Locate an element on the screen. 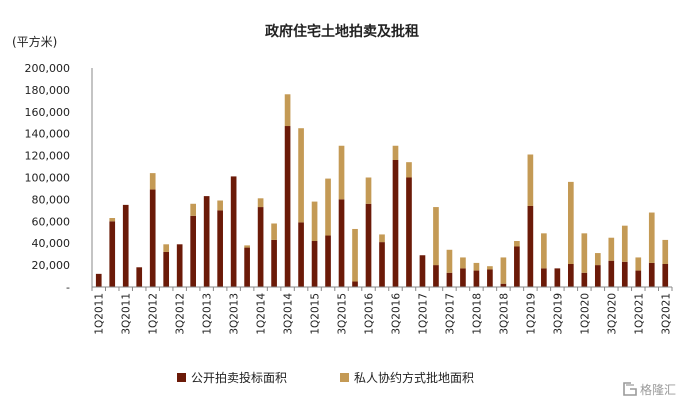 This screenshot has width=695, height=407. watermark: 格隆汇 is located at coordinates (649, 389).